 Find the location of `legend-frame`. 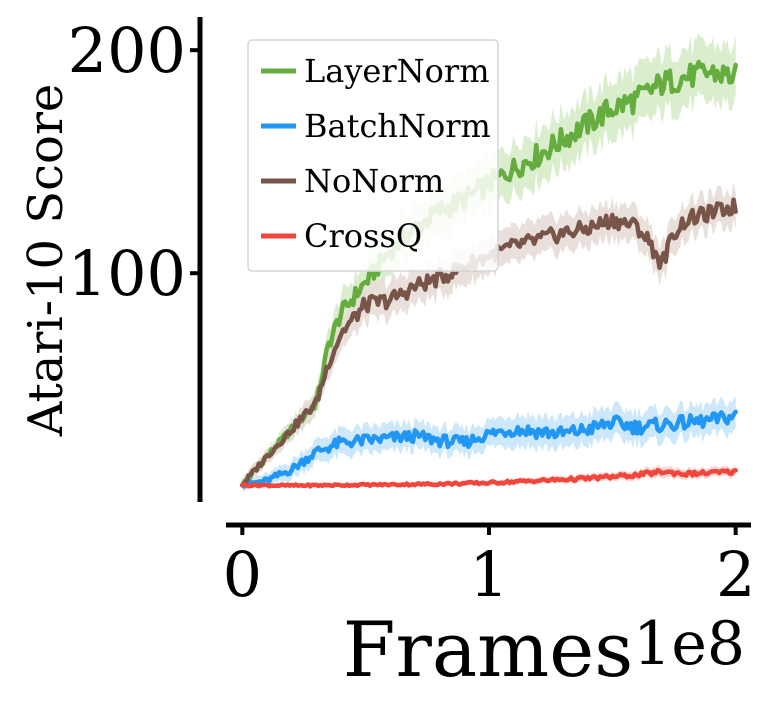

legend-frame is located at coordinates (373, 155).